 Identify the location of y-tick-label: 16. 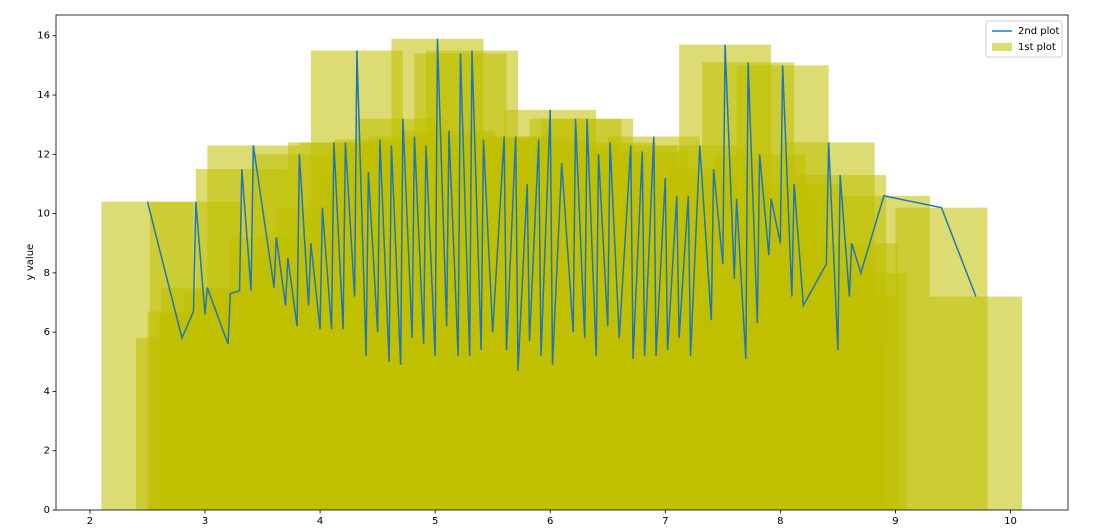
(43, 36).